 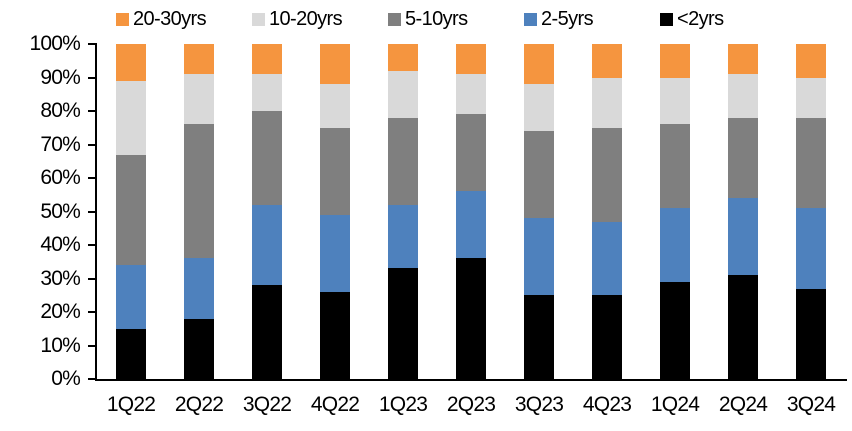 What do you see at coordinates (335, 404) in the screenshot?
I see `x-category-label: 4Q22` at bounding box center [335, 404].